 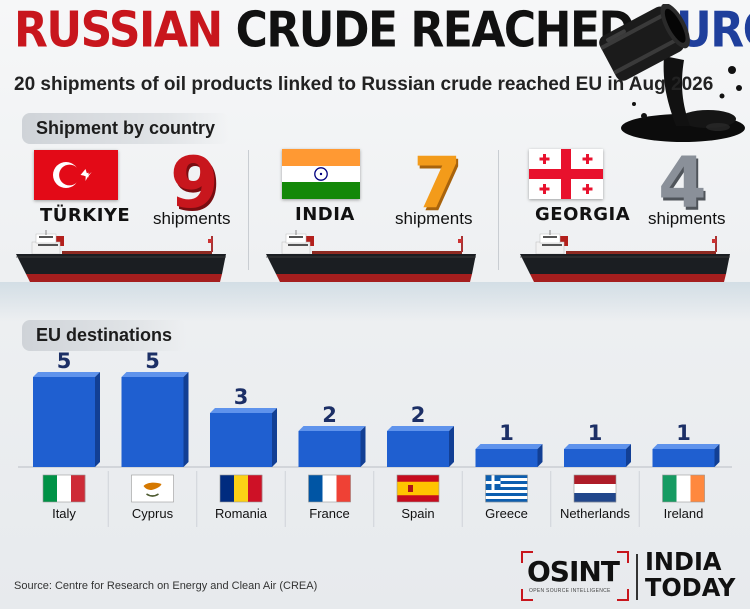 I want to click on bar-france, so click(x=332, y=446).